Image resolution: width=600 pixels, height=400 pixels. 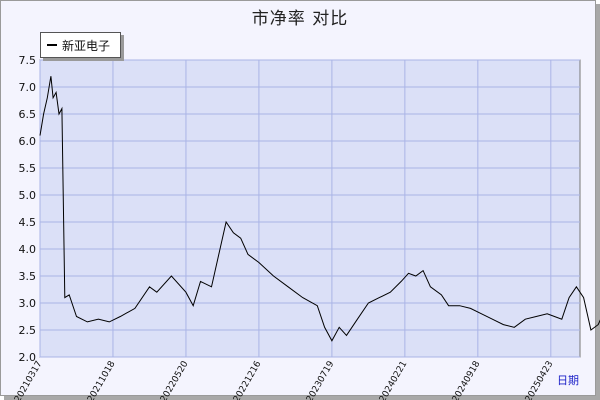 What do you see at coordinates (28, 114) in the screenshot?
I see `y-tick-label: 6.5` at bounding box center [28, 114].